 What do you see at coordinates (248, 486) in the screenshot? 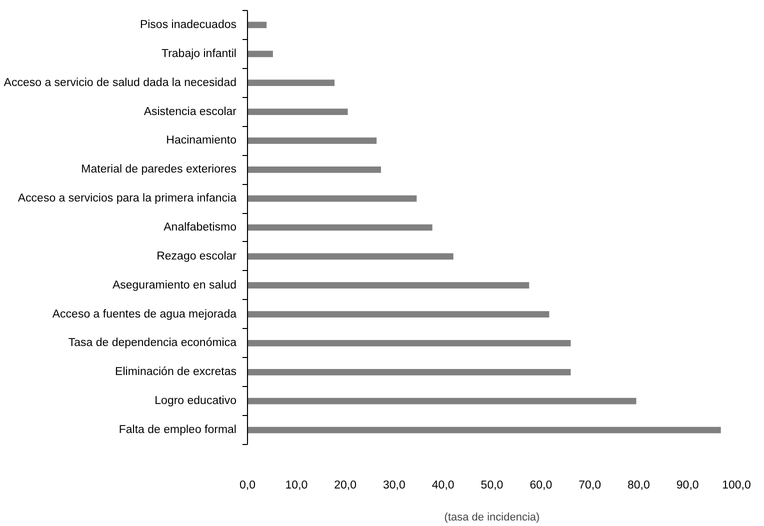
I see `x-tick-label: 0,0` at bounding box center [248, 486].